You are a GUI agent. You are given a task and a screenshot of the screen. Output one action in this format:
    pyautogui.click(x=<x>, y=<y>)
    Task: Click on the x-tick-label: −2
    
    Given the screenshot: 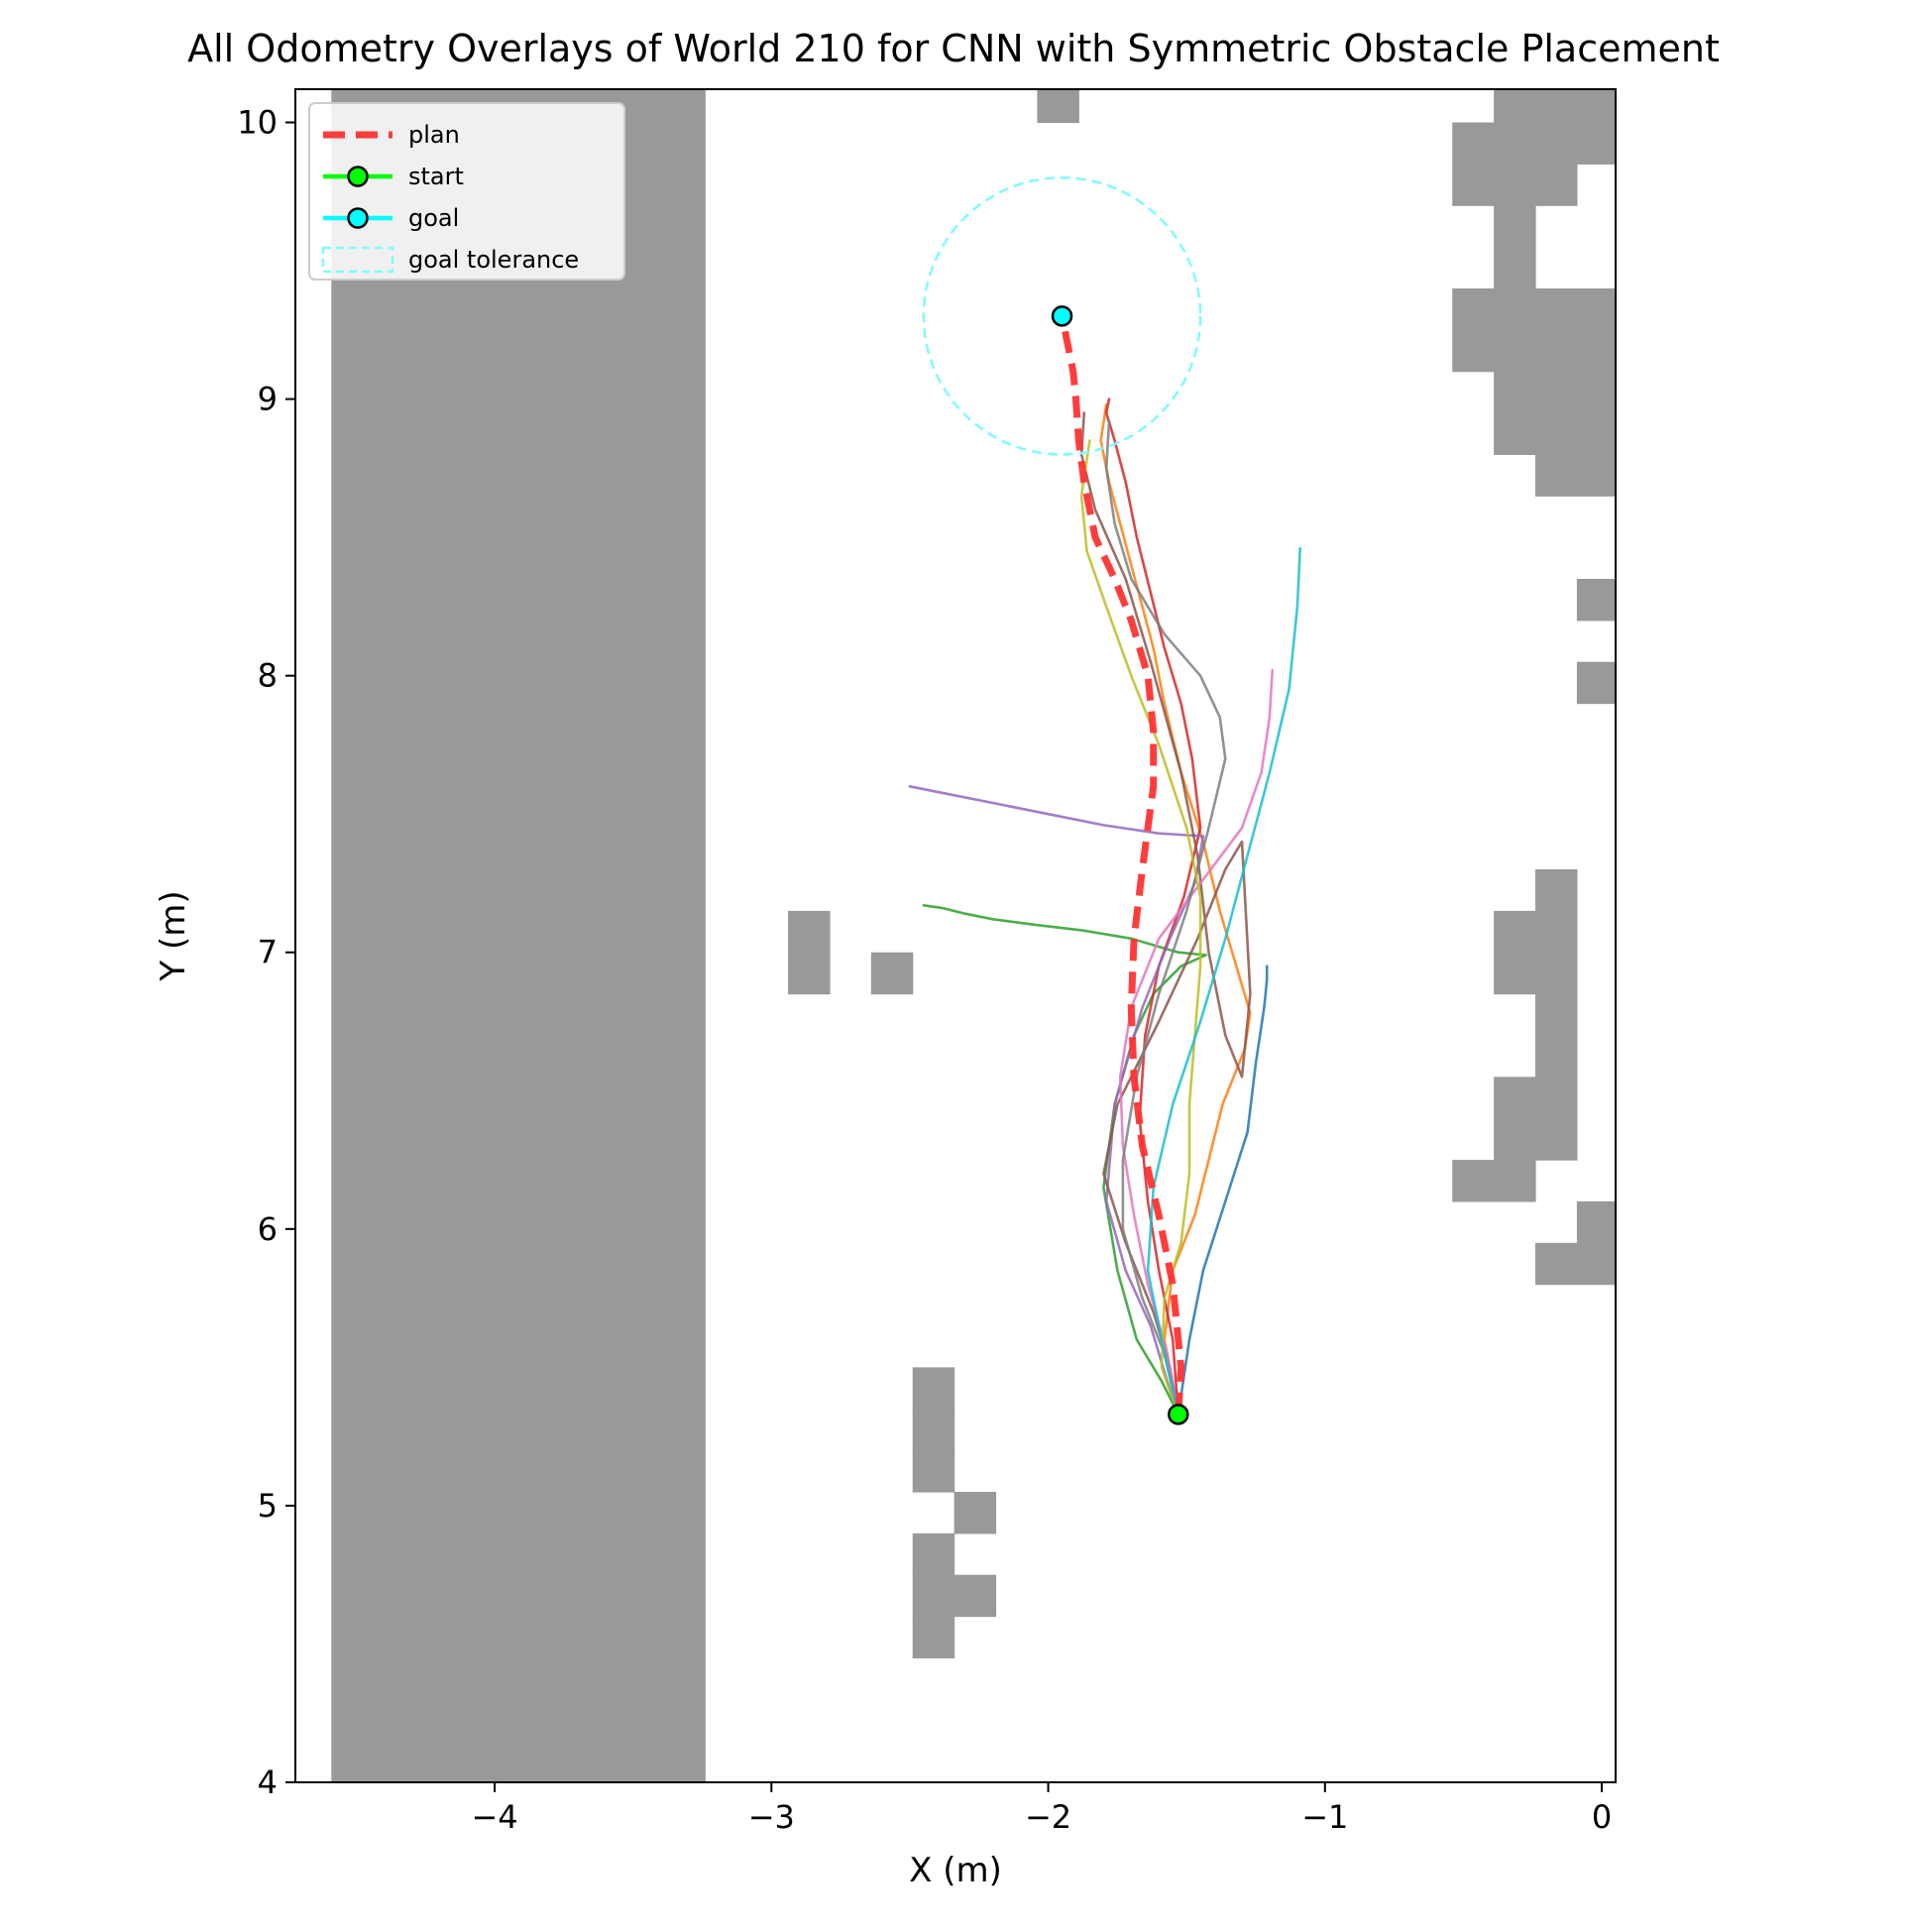 What is the action you would take?
    pyautogui.click(x=1048, y=1817)
    